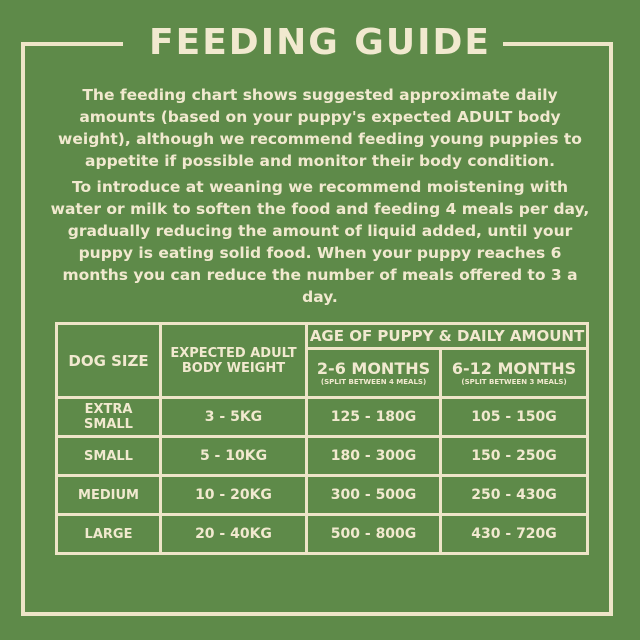 This screenshot has height=640, width=640. Describe the element at coordinates (373, 534) in the screenshot. I see `table-cell: 500 - 800G` at that location.